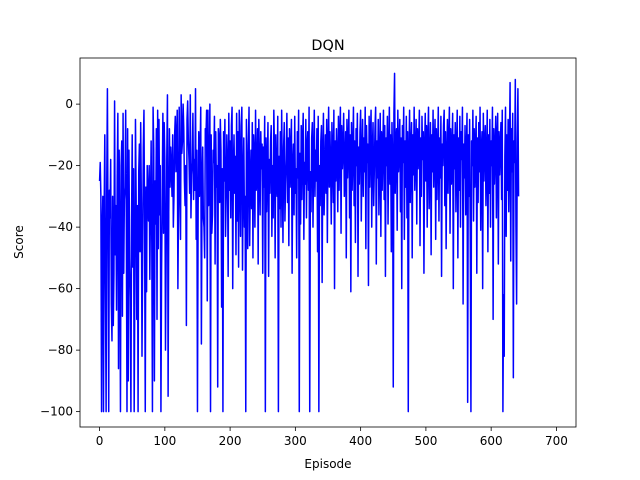  I want to click on x-tick-label: 700, so click(556, 441).